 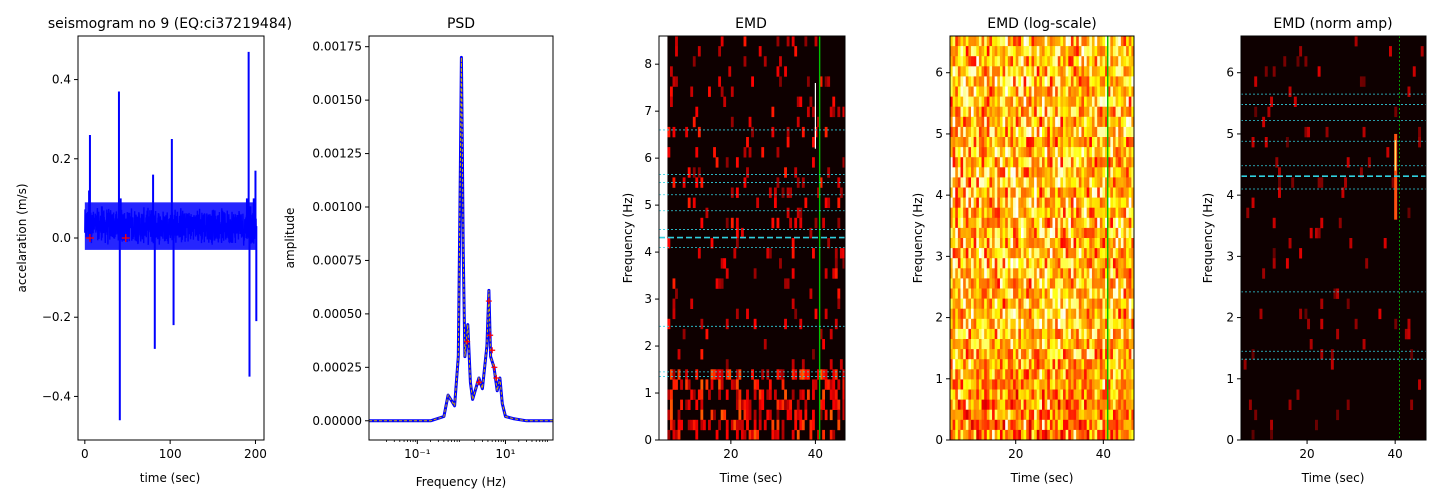 I want to click on psd-xtick-label: 10⁻¹, so click(x=417, y=454).